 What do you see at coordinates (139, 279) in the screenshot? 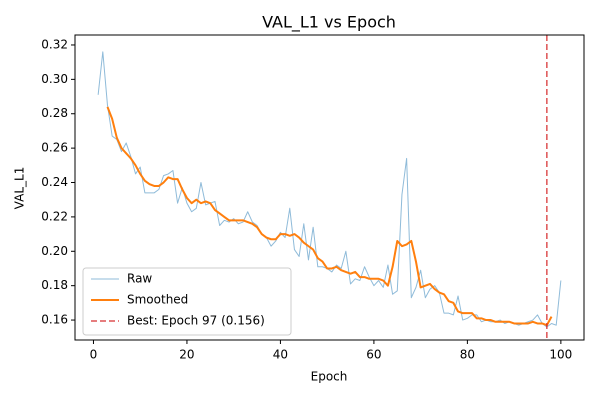
I see `legend-label: Raw` at bounding box center [139, 279].